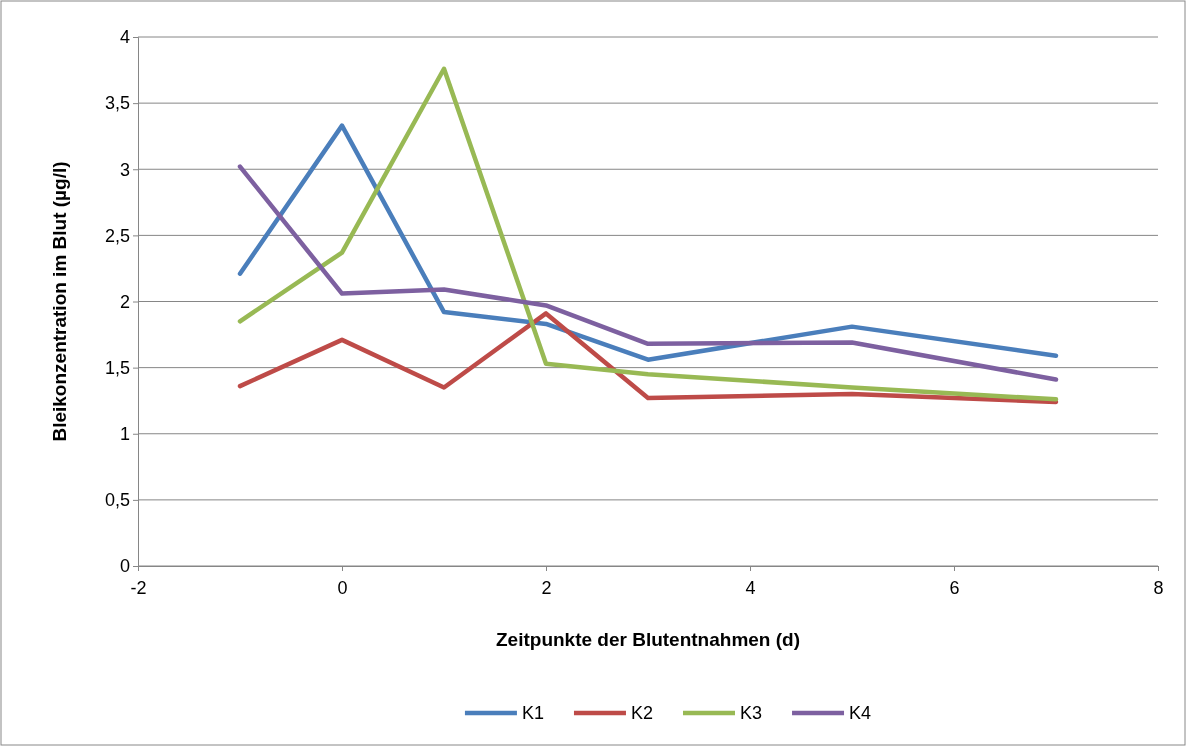  Describe the element at coordinates (124, 566) in the screenshot. I see `y-tick-label: 0` at that location.